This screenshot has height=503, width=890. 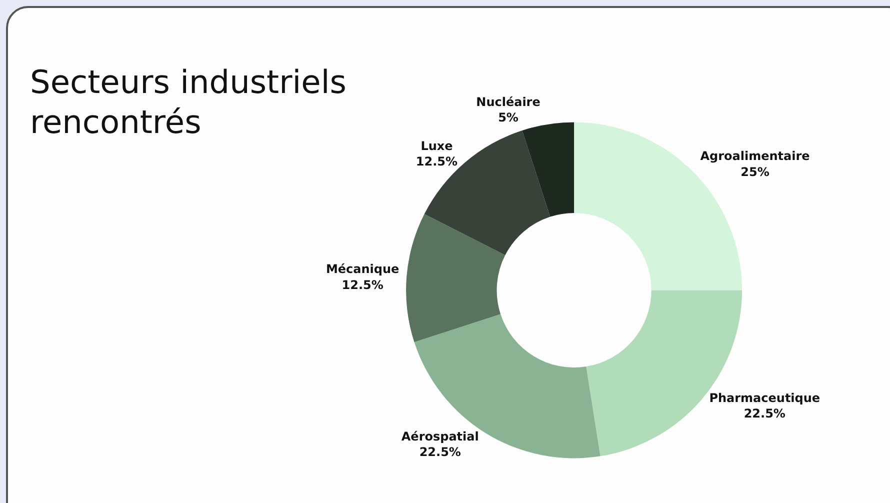 I want to click on chart-title: Secteurs industriels rencontrés, so click(x=188, y=102).